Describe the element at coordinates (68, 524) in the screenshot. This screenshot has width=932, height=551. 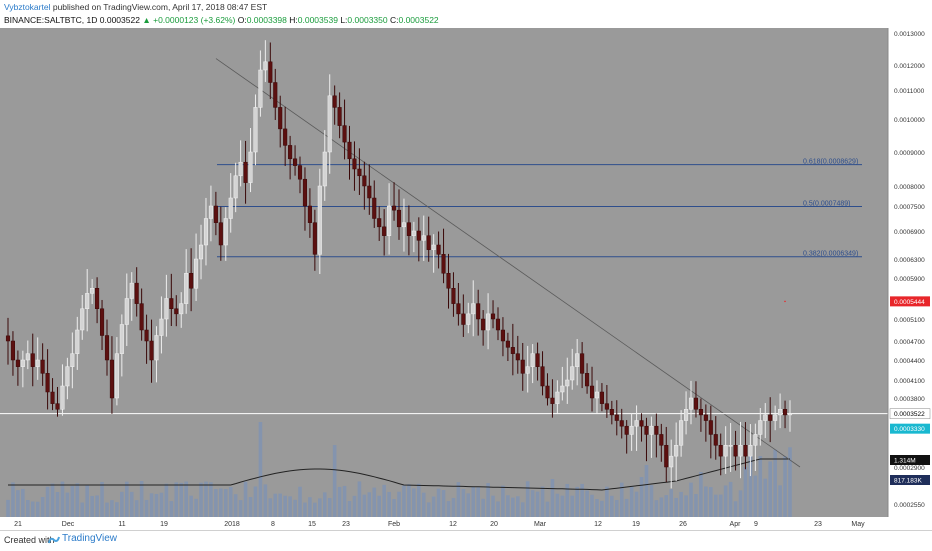
I see `x-tick-label: Dec` at that location.